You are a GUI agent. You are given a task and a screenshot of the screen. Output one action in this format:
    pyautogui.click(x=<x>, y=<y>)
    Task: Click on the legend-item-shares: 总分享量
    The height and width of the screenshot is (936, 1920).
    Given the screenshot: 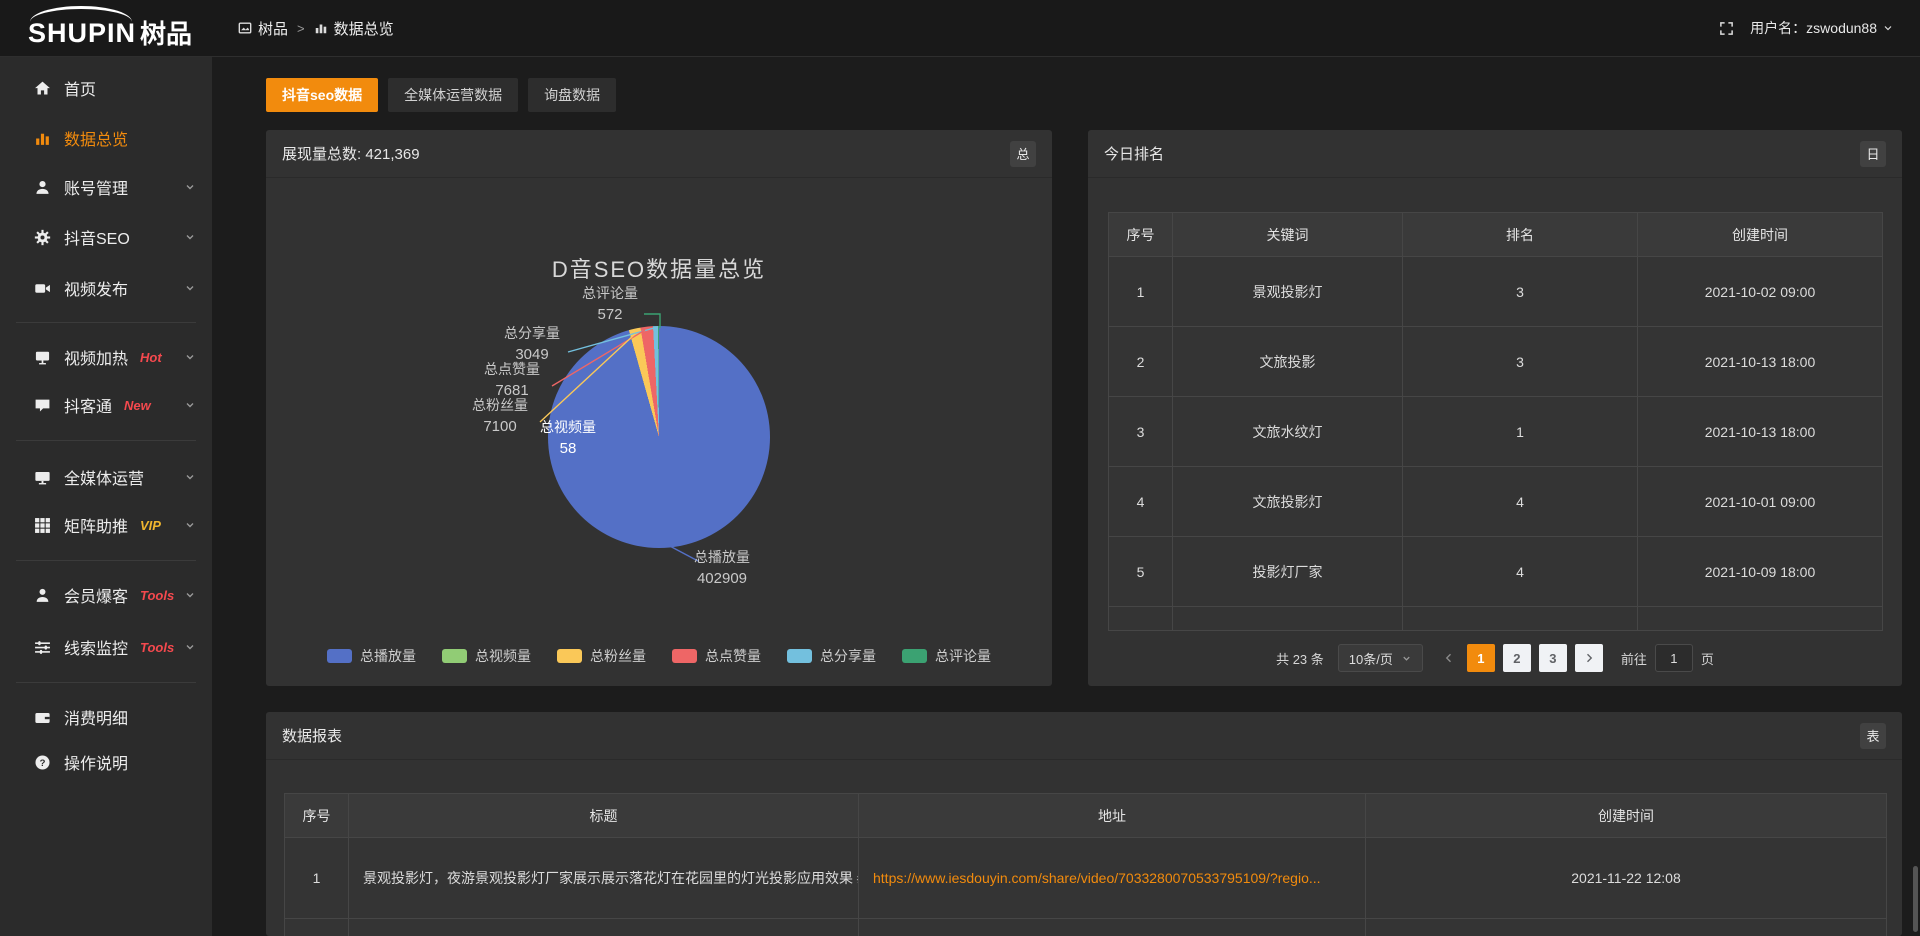 What is the action you would take?
    pyautogui.click(x=831, y=656)
    